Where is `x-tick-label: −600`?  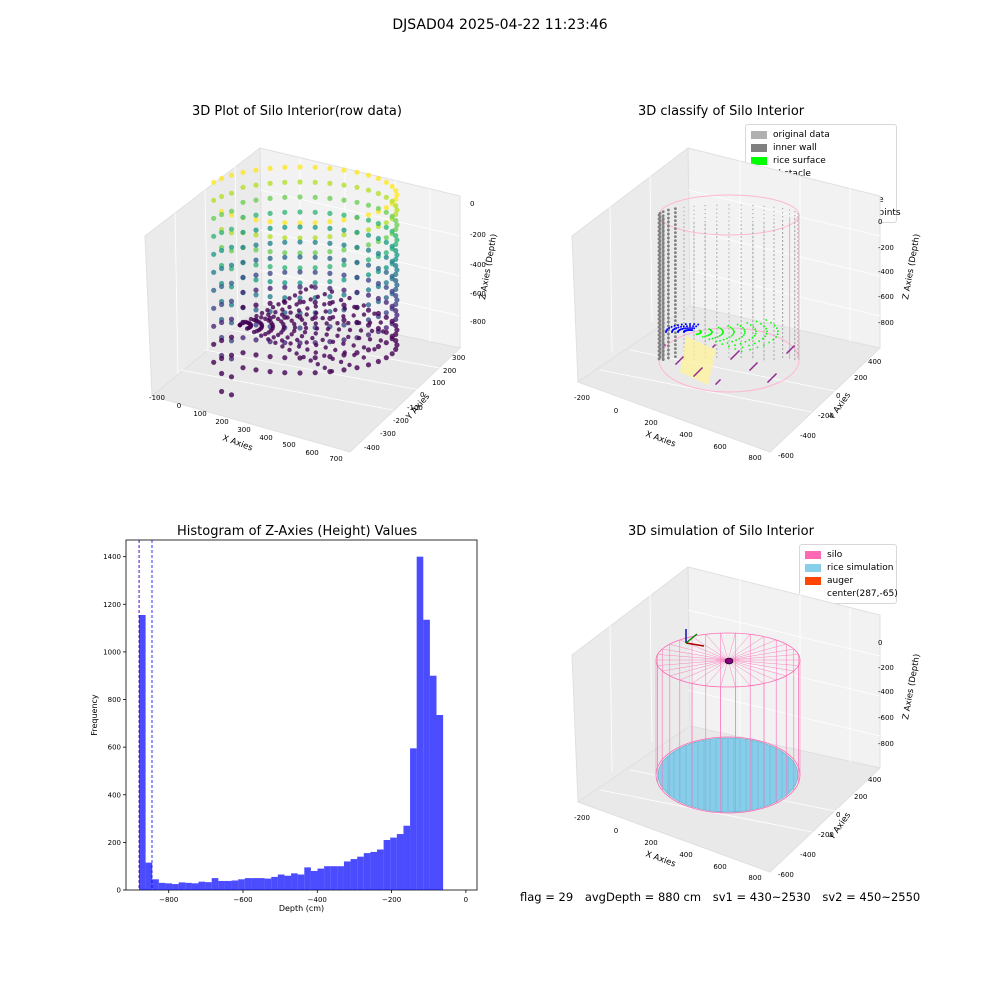
x-tick-label: −600 is located at coordinates (242, 900).